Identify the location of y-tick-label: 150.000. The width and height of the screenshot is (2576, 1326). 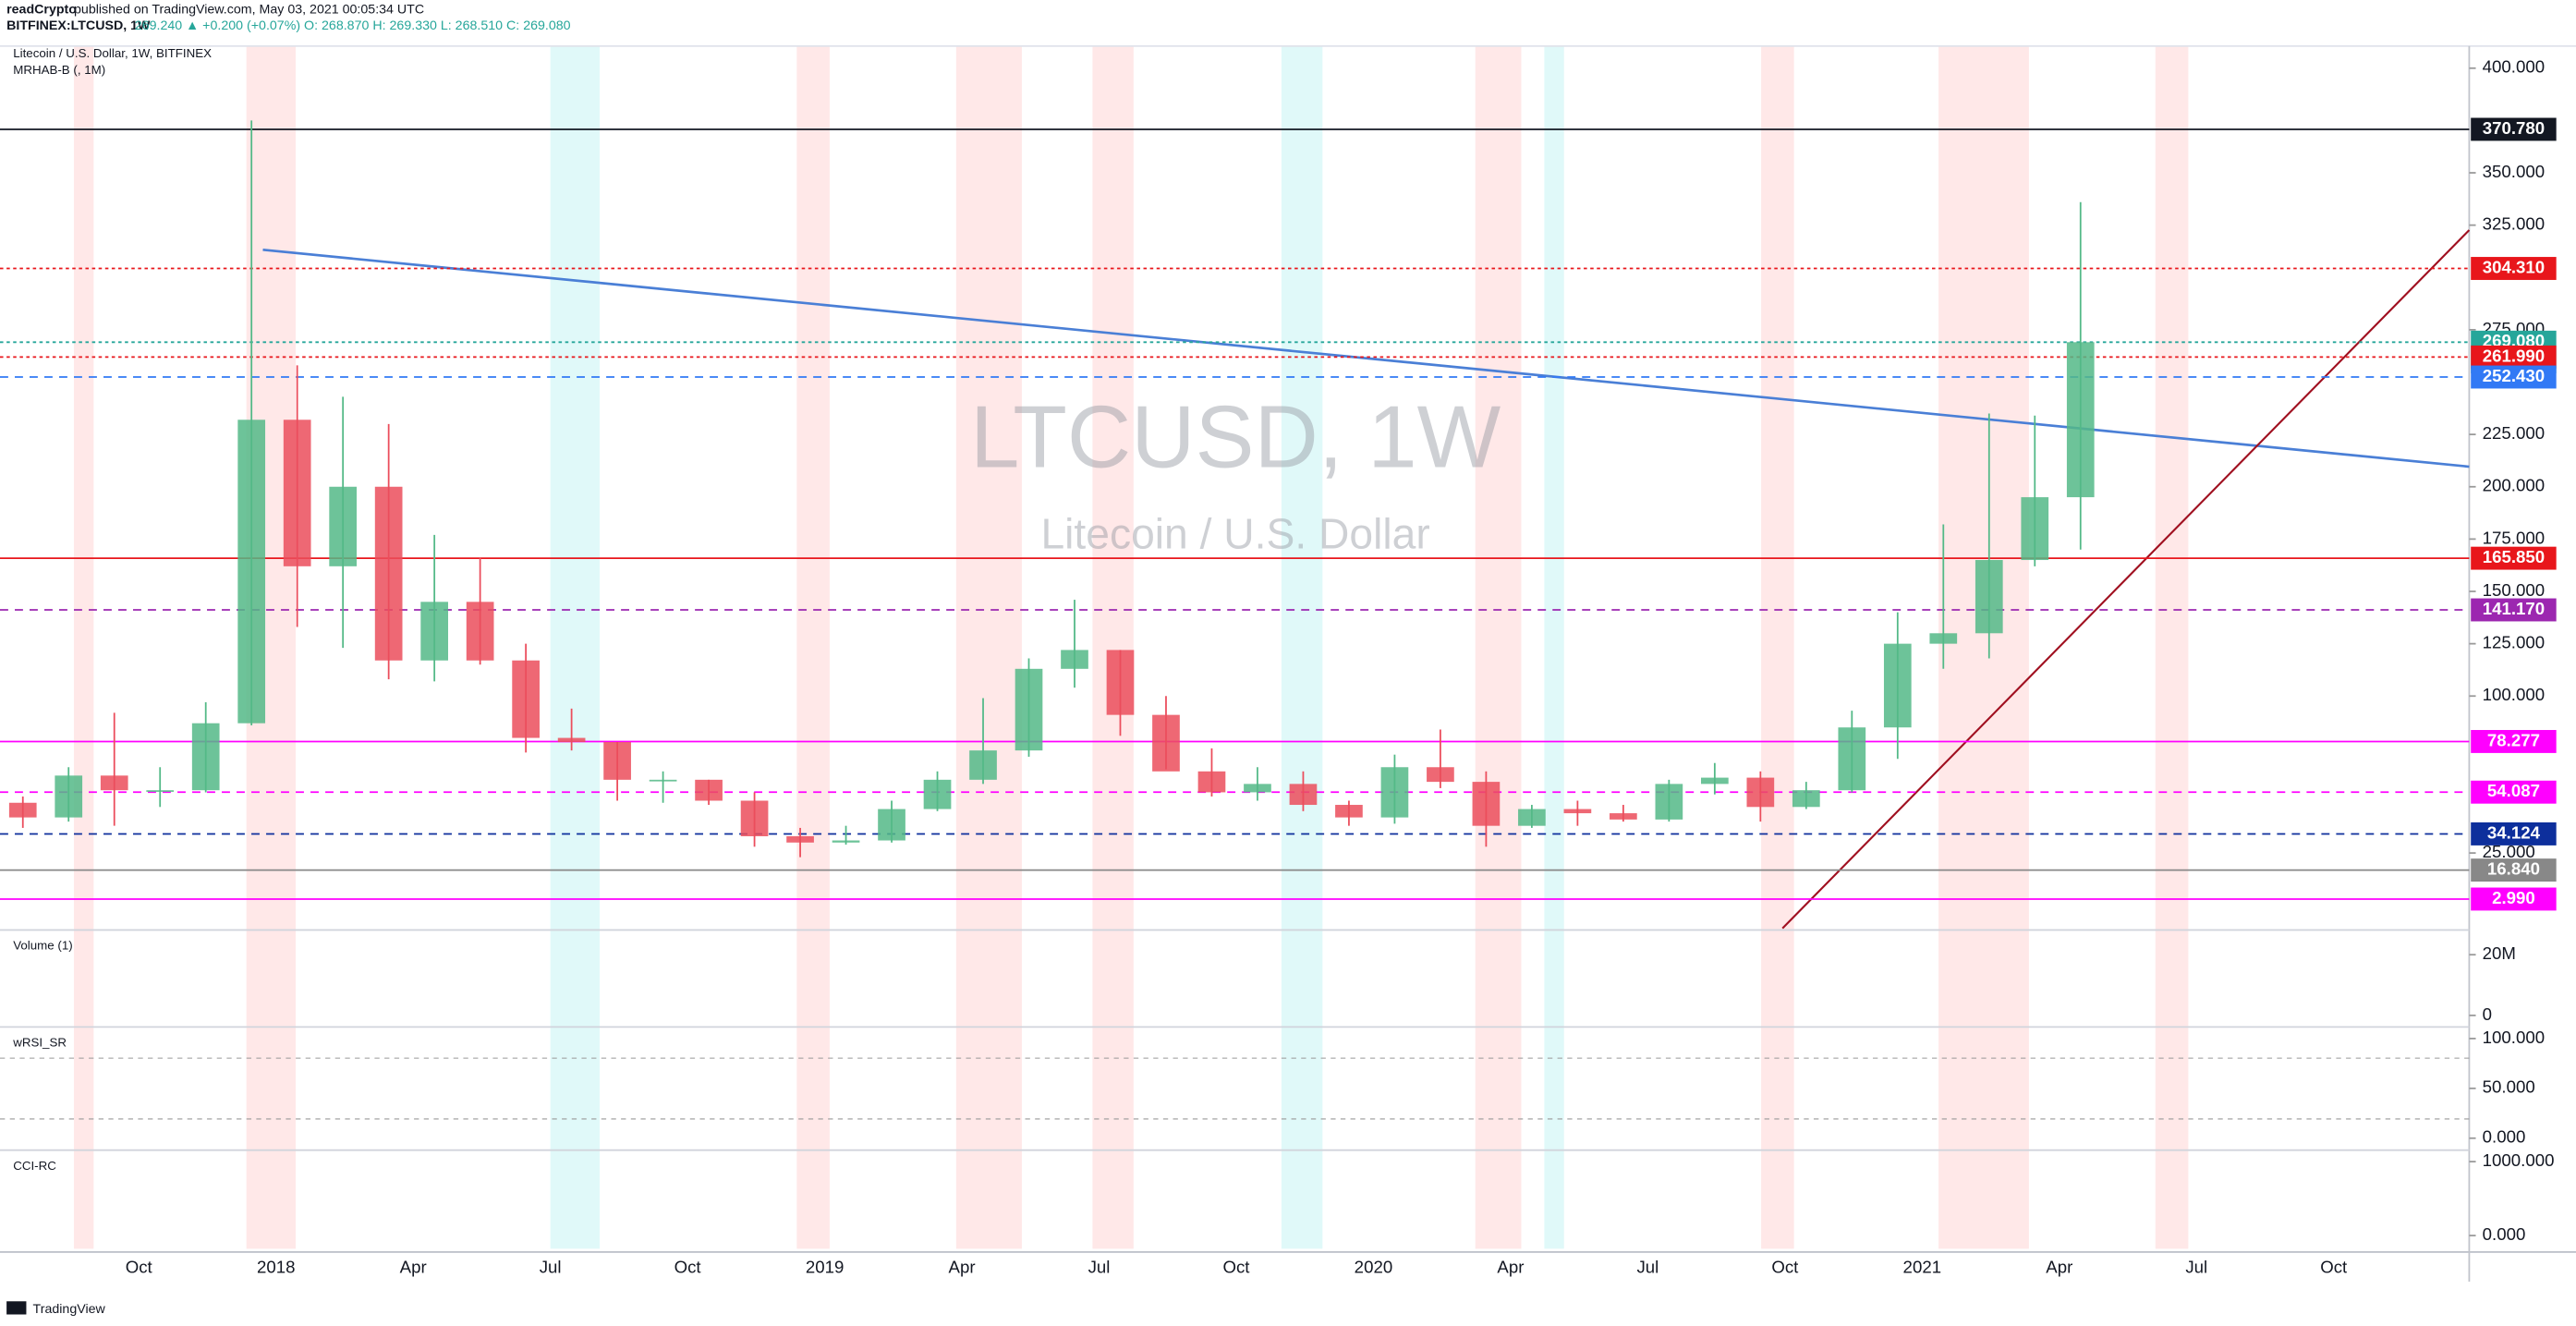
(2514, 590).